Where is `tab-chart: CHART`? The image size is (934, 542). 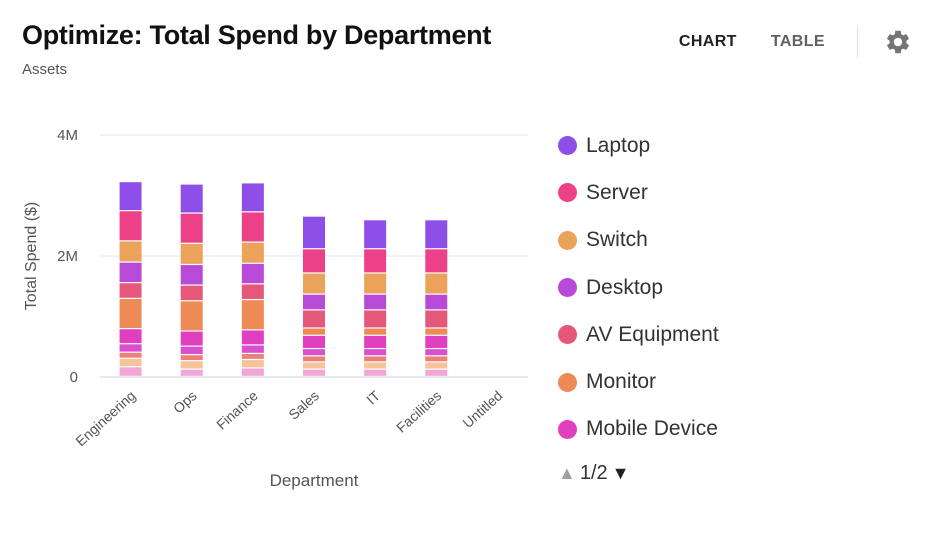
tab-chart: CHART is located at coordinates (707, 41).